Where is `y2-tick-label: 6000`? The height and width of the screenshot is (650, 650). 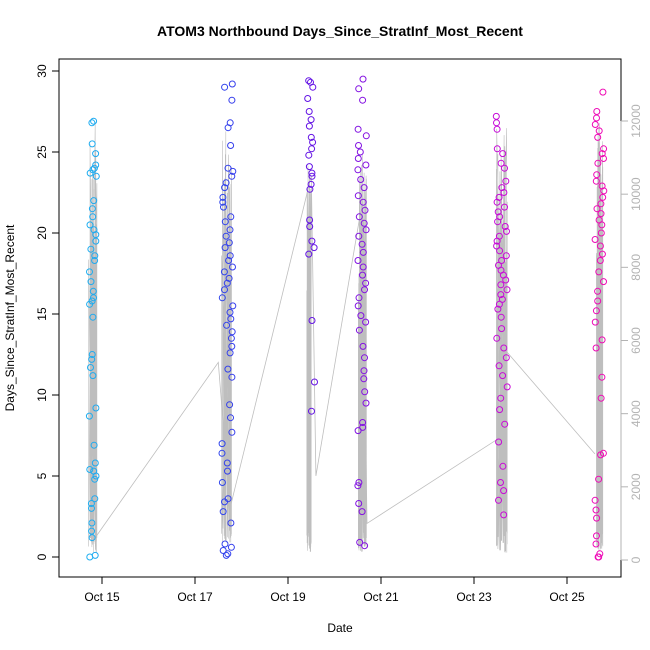
y2-tick-label: 6000 is located at coordinates (636, 340).